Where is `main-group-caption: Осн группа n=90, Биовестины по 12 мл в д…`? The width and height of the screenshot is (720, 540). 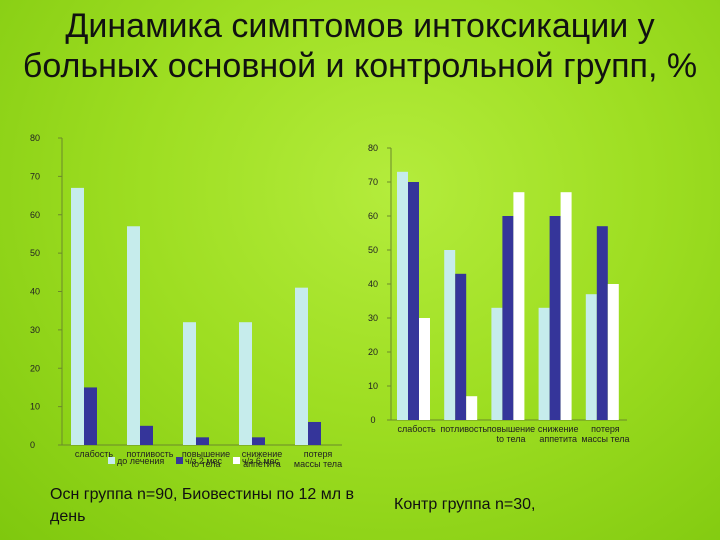 main-group-caption: Осн группа n=90, Биовестины по 12 мл в д… is located at coordinates (202, 505).